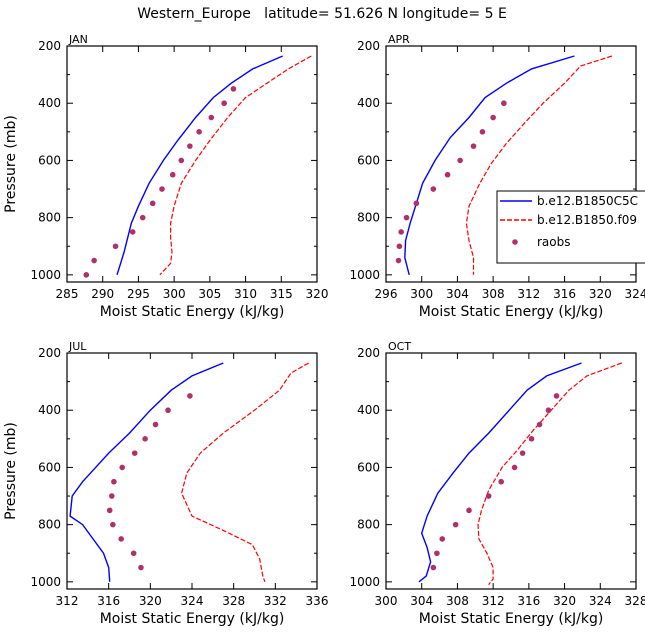  I want to click on x-tick-label: 305, so click(209, 294).